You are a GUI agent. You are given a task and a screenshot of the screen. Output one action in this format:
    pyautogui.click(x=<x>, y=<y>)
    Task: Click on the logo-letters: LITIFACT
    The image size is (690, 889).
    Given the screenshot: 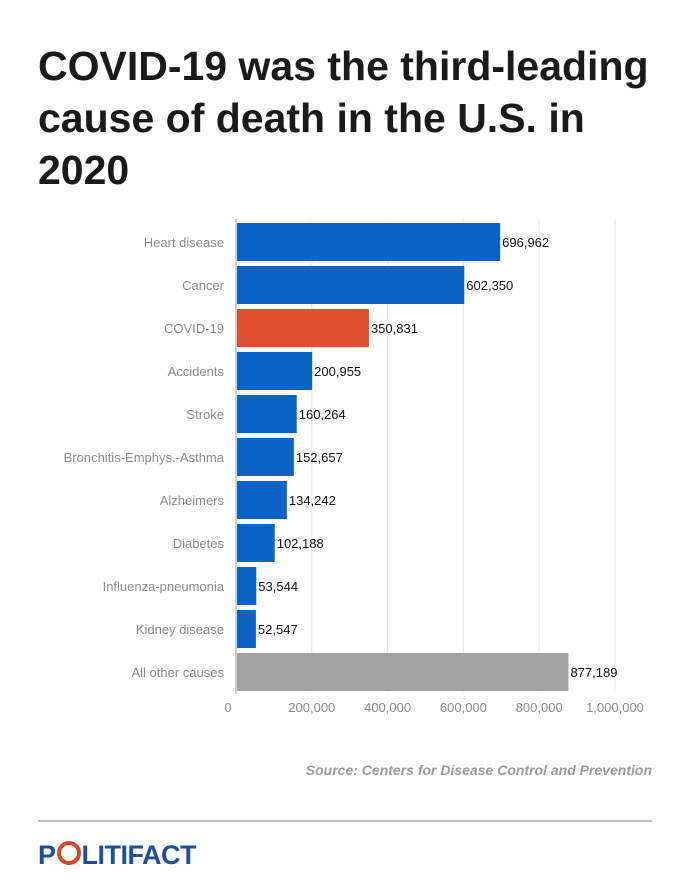 What is the action you would take?
    pyautogui.click(x=139, y=855)
    